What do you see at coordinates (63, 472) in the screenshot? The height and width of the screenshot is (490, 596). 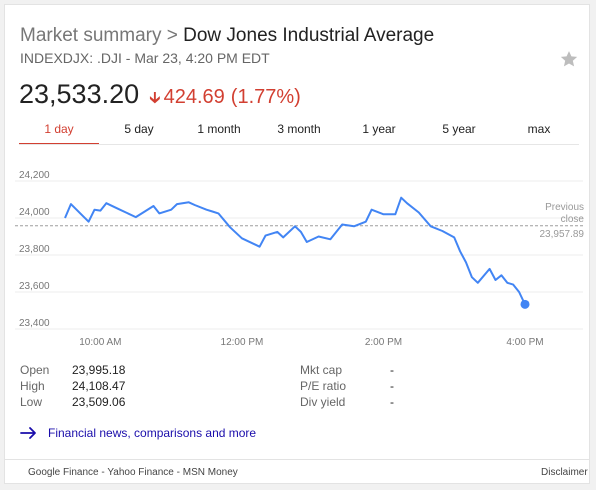 I see `footer-link-google-finance: Google Finance` at bounding box center [63, 472].